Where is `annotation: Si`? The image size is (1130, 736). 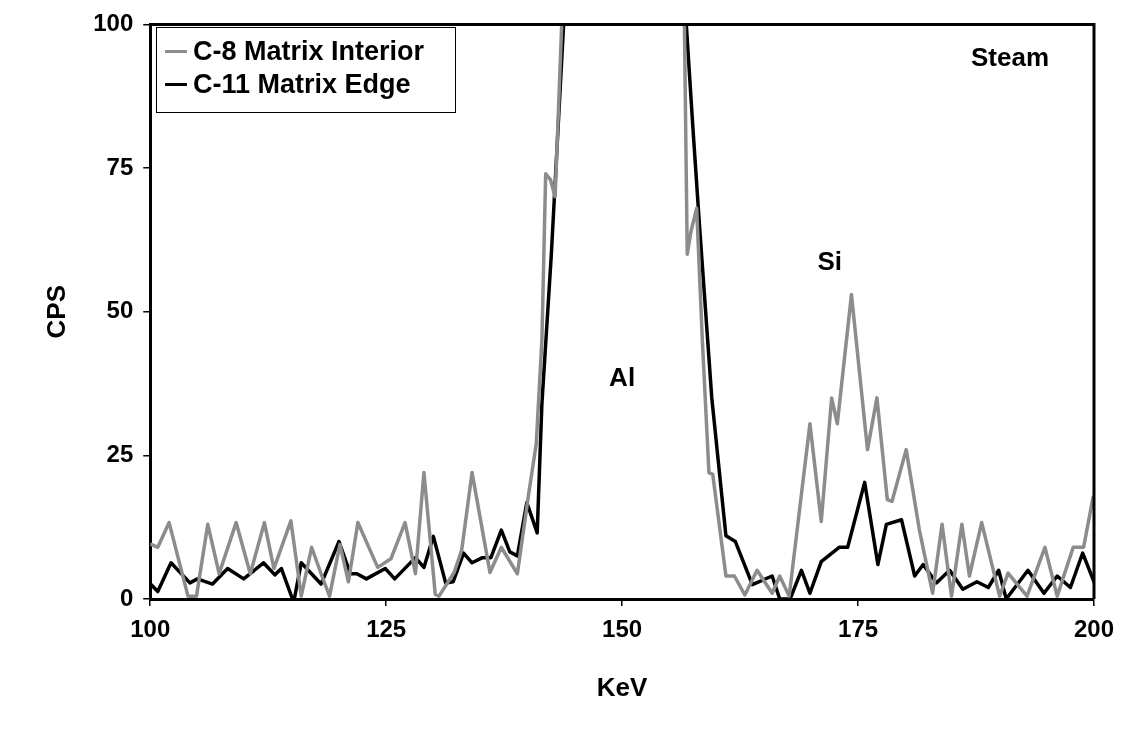 annotation: Si is located at coordinates (830, 261).